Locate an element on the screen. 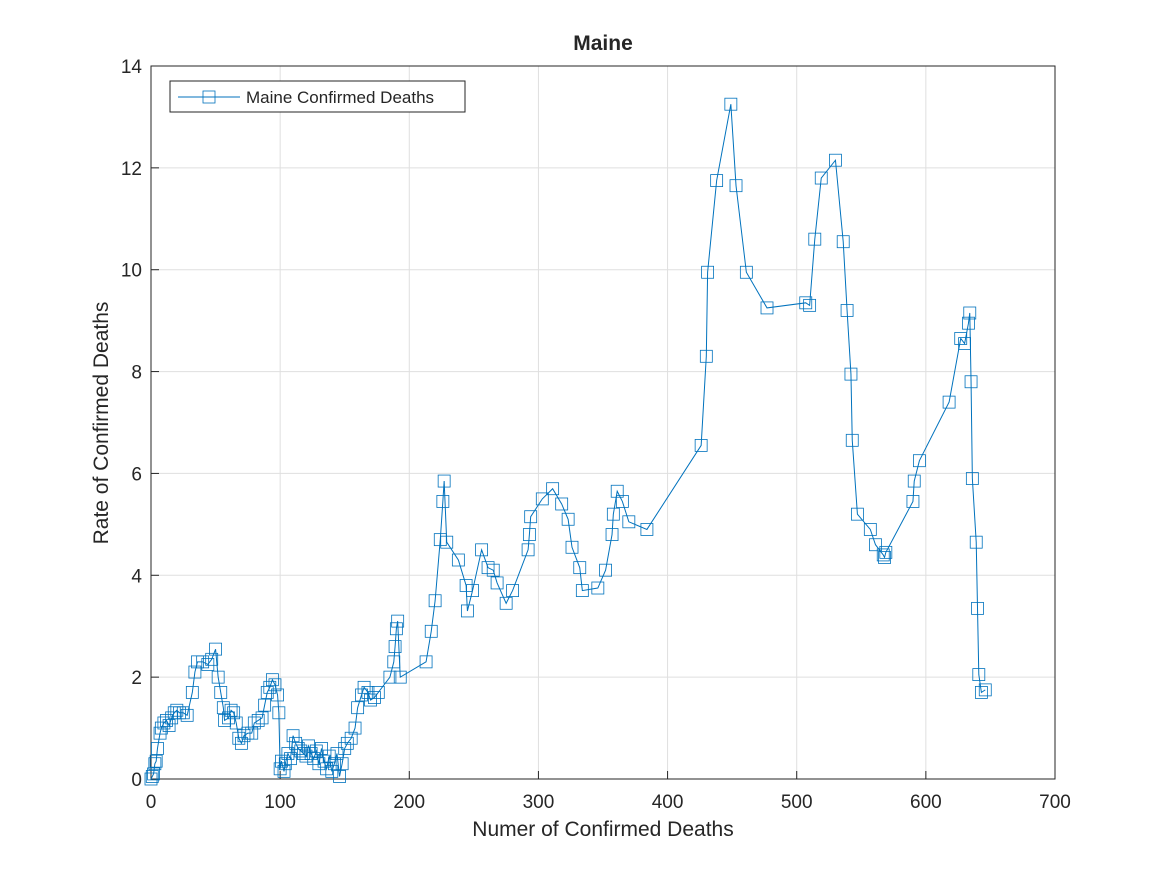 Image resolution: width=1167 pixels, height=875 pixels. y-axis-label: Rate of Confirmed Deaths is located at coordinates (101, 423).